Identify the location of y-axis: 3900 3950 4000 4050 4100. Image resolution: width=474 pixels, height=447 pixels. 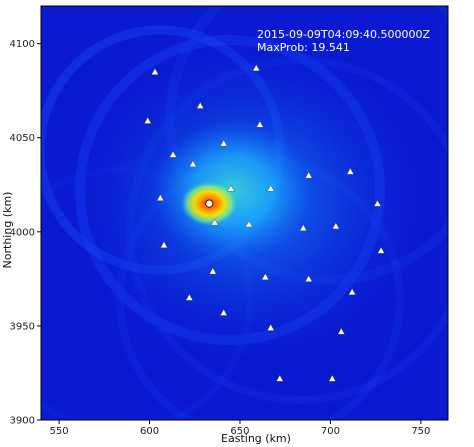
(25, 233).